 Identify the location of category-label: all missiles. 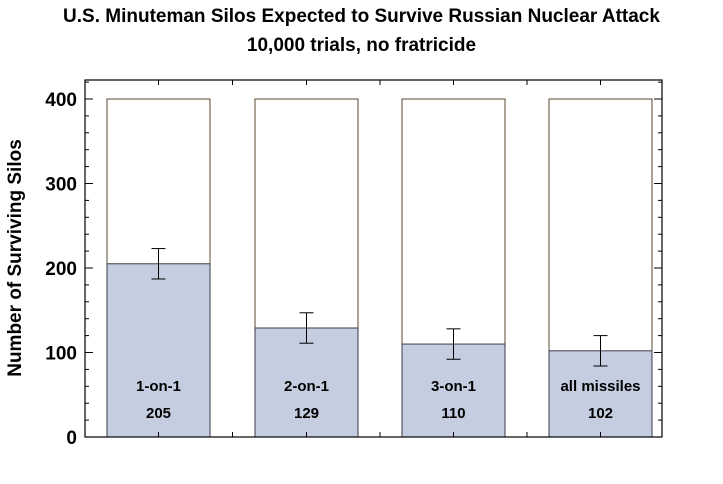
(600, 386).